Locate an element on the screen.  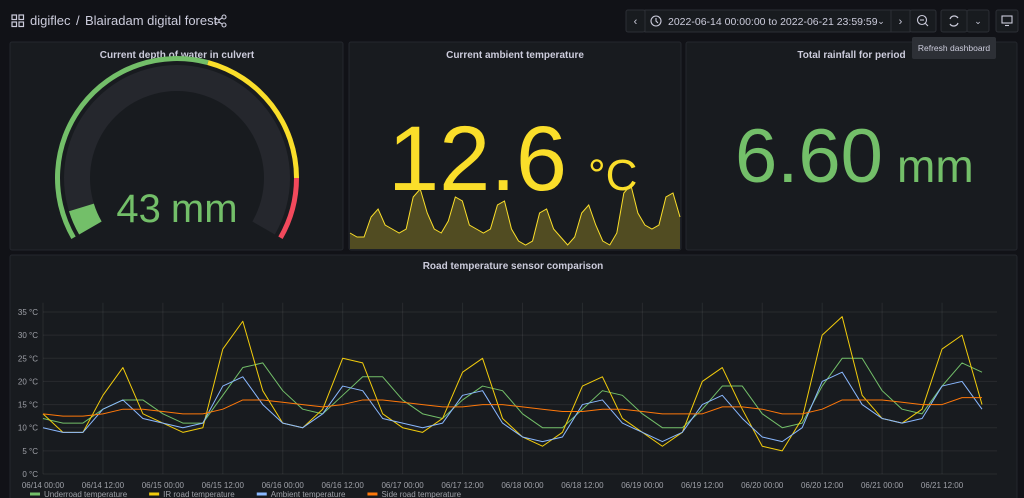
gauge-number: 43 is located at coordinates (138, 209).